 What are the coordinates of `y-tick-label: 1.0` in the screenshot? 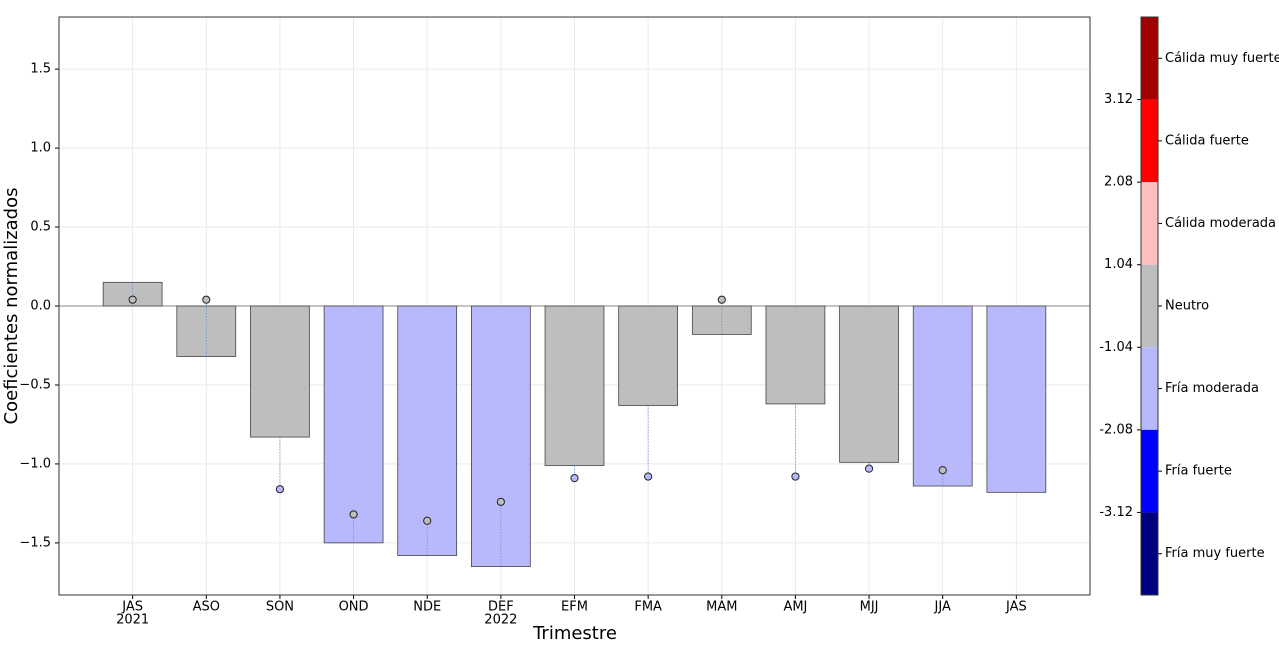 It's located at (40, 148).